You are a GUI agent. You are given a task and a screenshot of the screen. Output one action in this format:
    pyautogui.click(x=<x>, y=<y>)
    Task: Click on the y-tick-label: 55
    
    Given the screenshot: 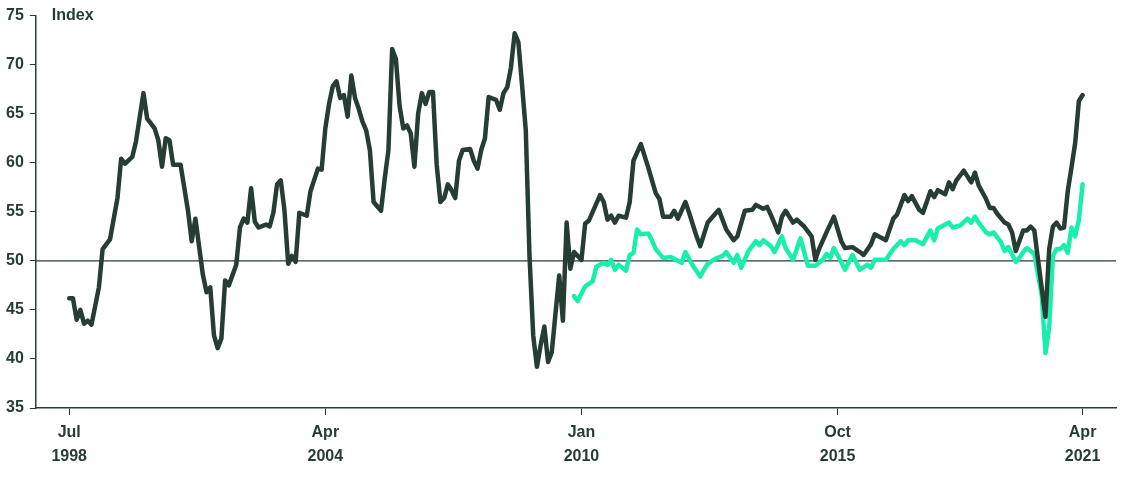 What is the action you would take?
    pyautogui.click(x=15, y=211)
    